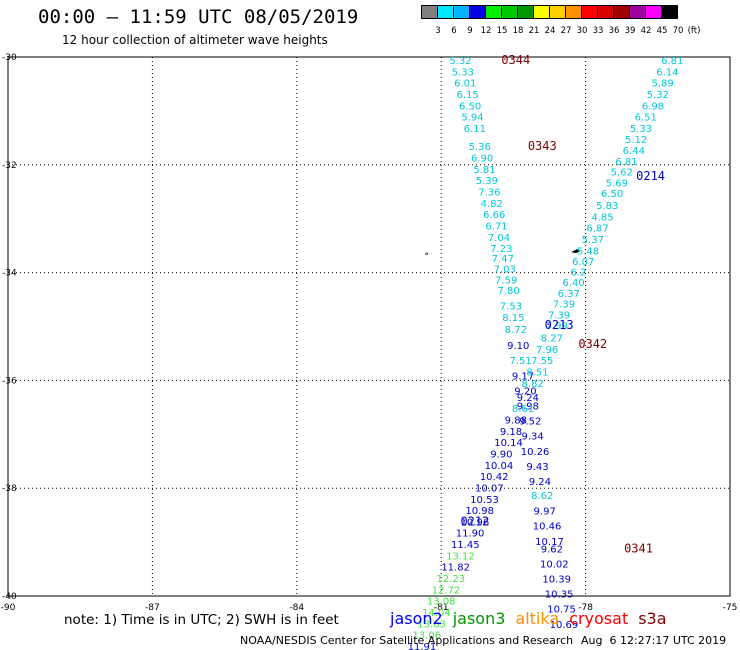 The image size is (740, 650). I want to click on scale-label: 6, so click(454, 31).